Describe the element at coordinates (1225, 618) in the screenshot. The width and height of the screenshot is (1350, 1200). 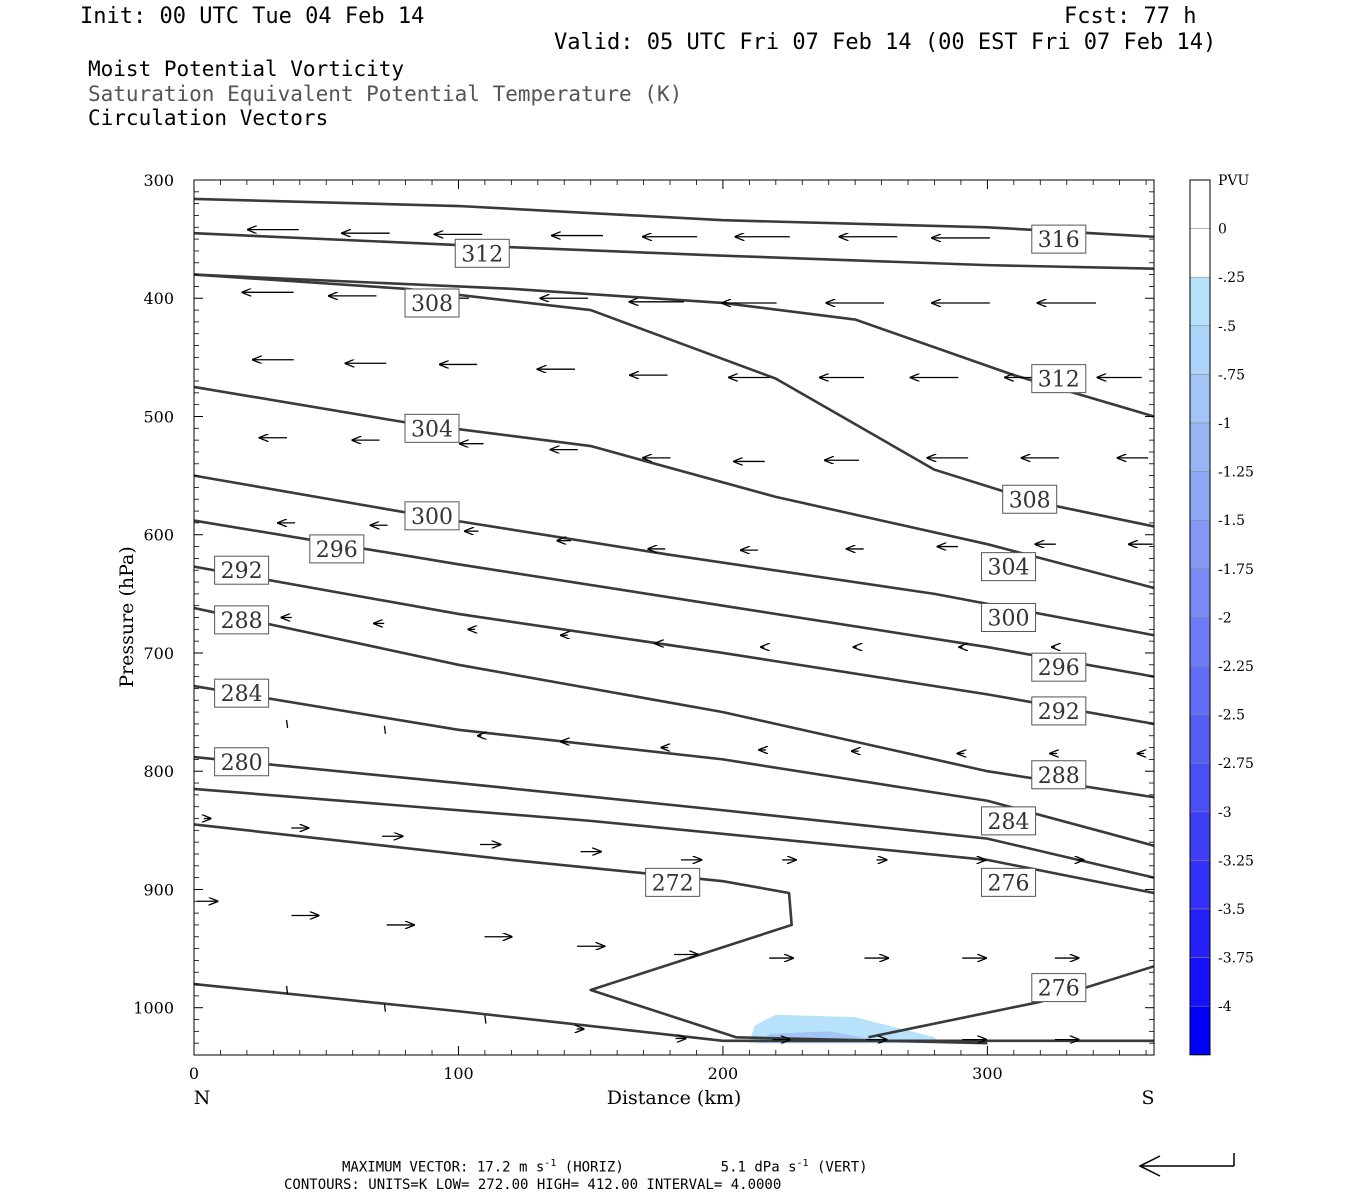
I see `colorbar-label: -2` at that location.